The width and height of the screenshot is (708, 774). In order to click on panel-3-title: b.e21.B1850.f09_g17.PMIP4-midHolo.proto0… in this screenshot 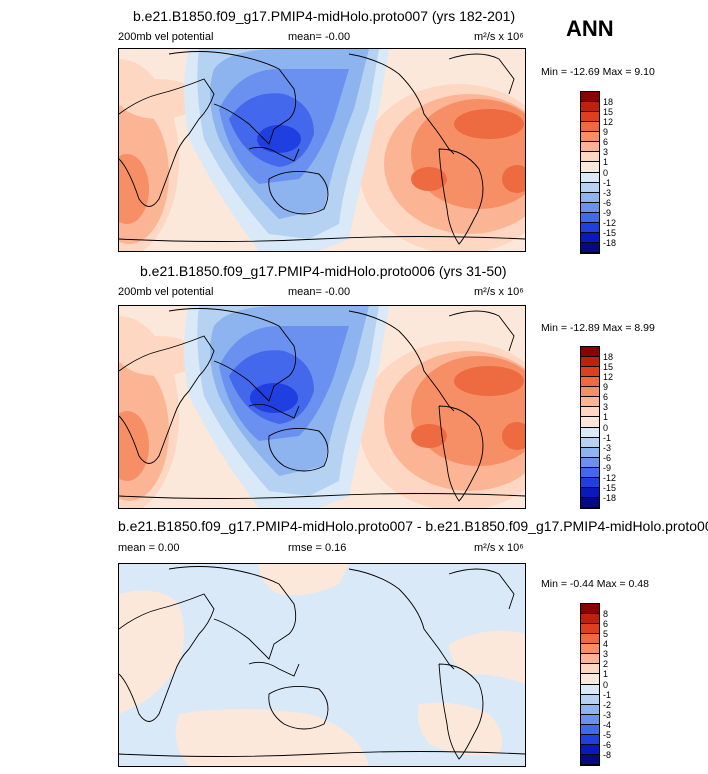, I will do `click(413, 526)`.